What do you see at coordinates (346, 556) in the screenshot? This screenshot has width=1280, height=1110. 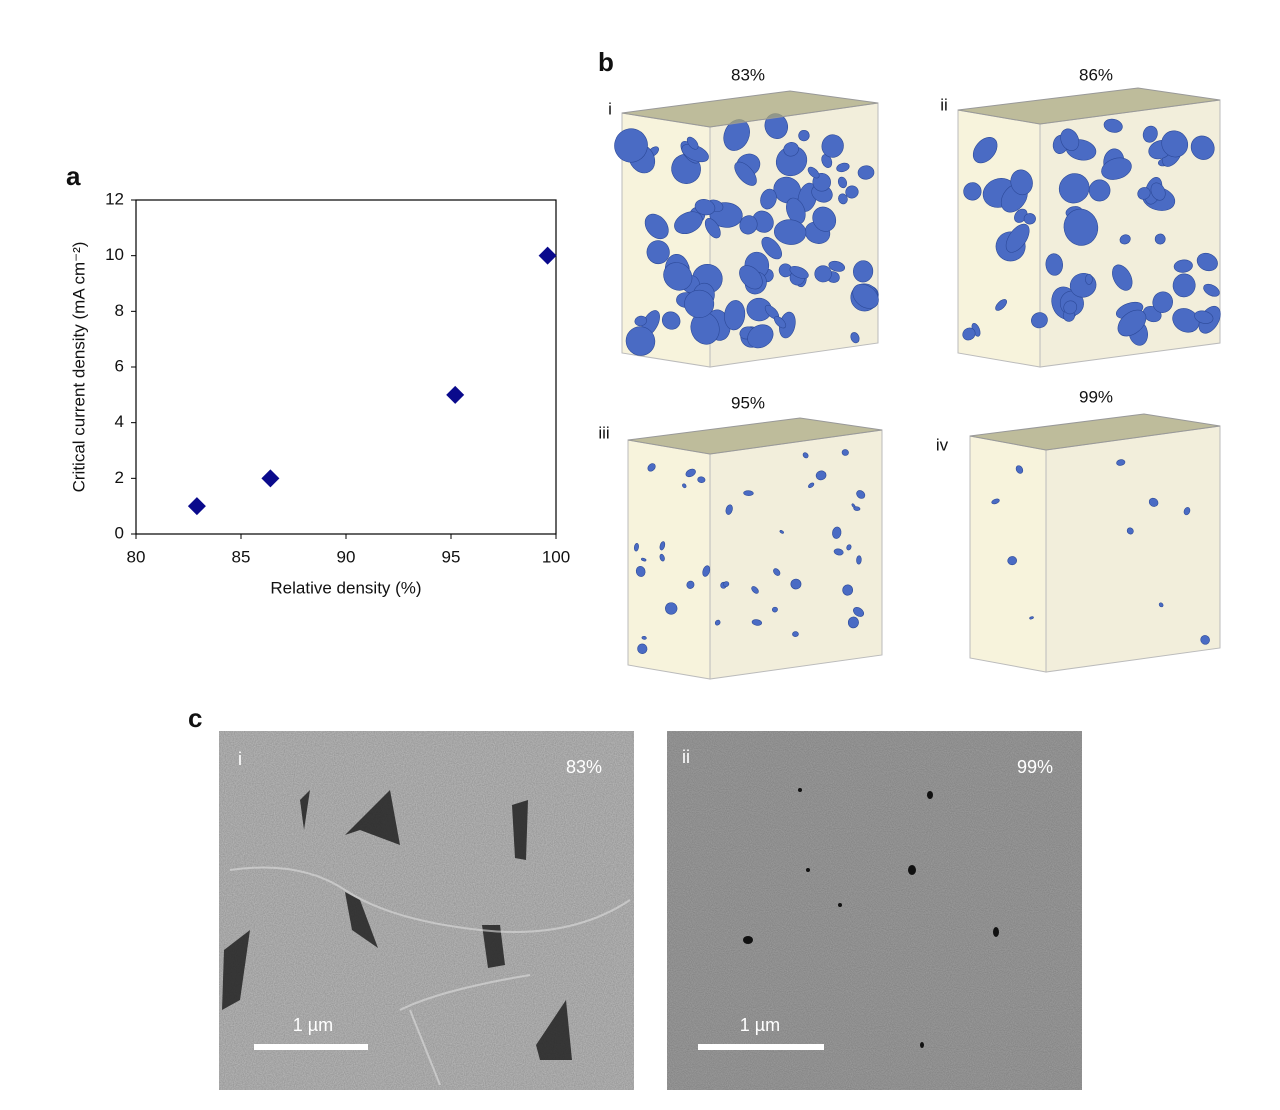 I see `x-tick-label: 90` at bounding box center [346, 556].